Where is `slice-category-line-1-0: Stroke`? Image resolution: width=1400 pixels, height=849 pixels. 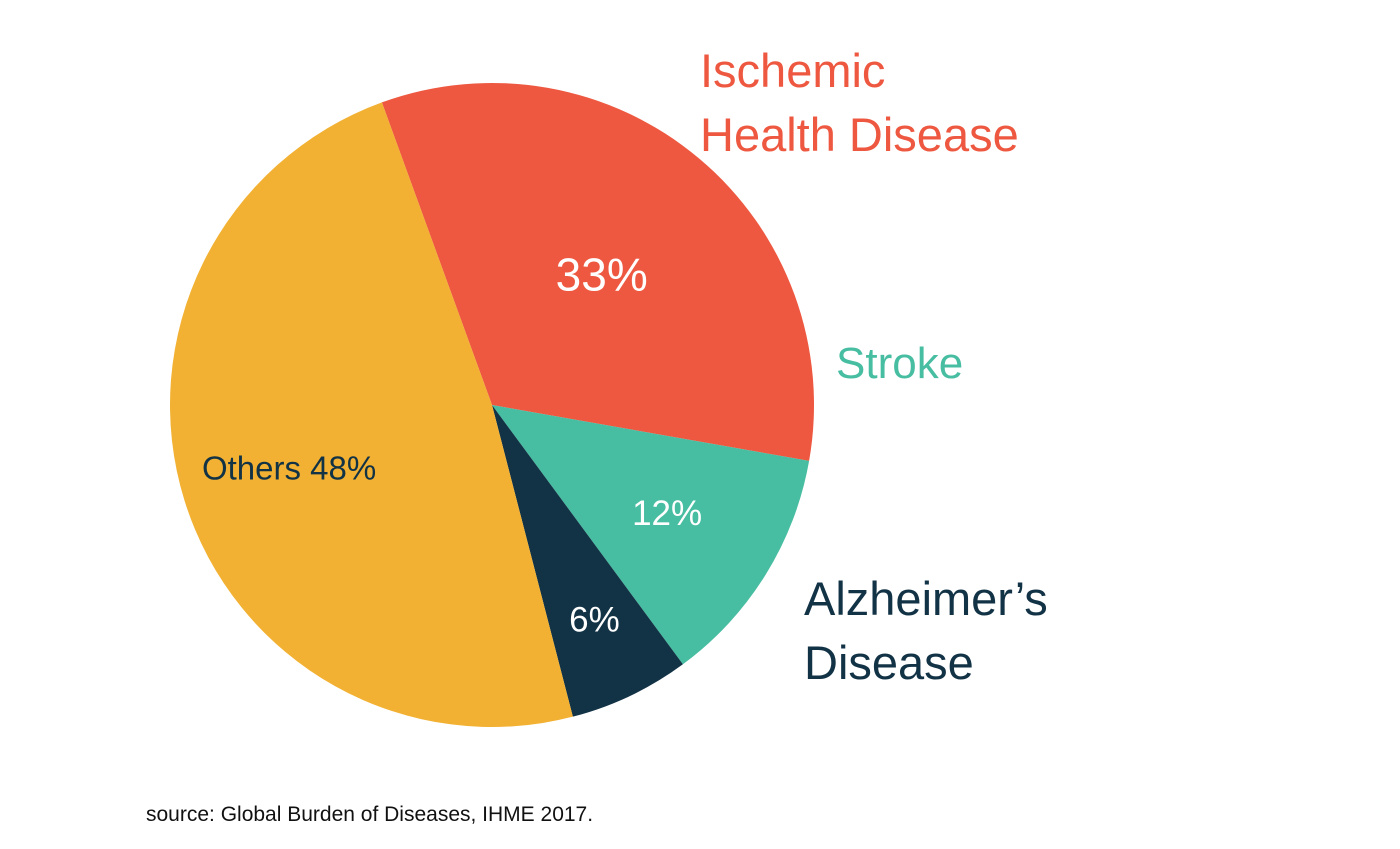 slice-category-line-1-0: Stroke is located at coordinates (899, 363).